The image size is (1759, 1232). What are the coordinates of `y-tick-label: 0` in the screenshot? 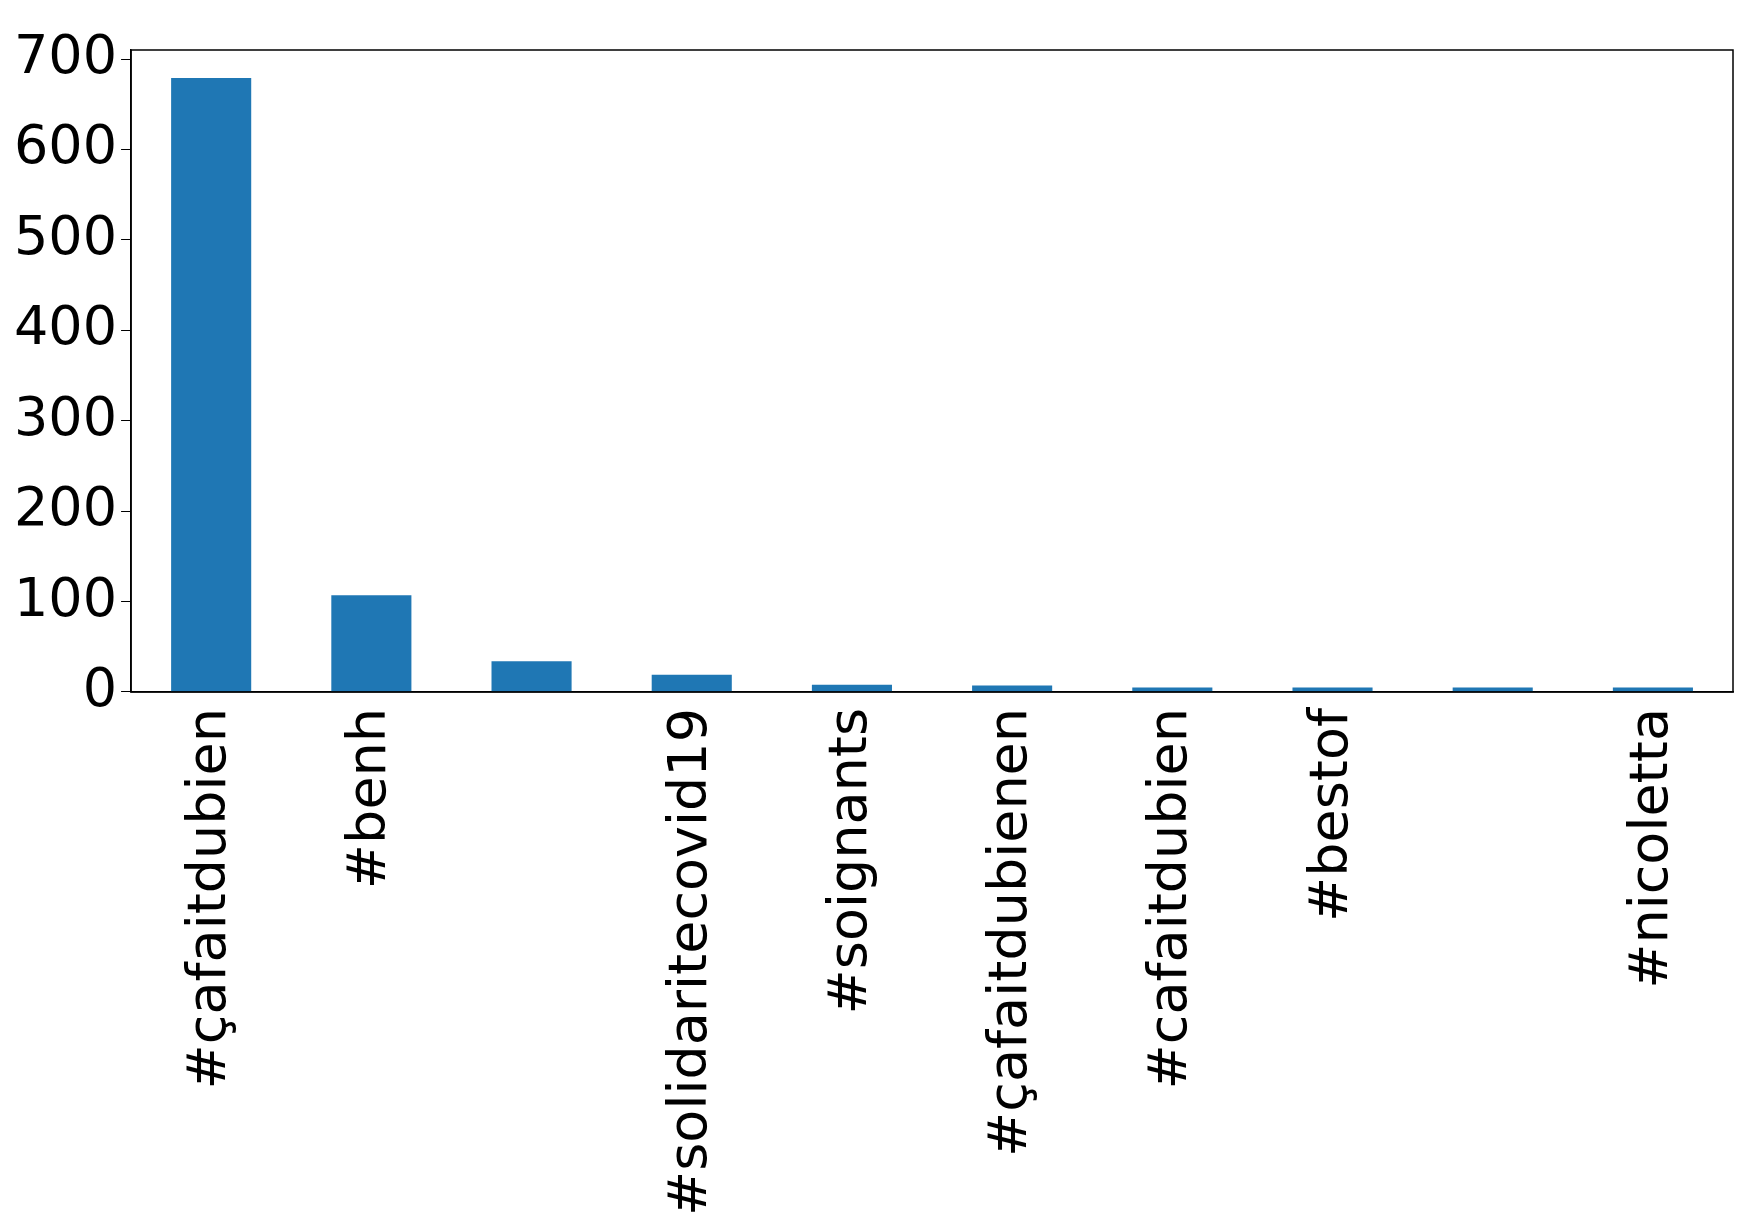 It's located at (100, 687).